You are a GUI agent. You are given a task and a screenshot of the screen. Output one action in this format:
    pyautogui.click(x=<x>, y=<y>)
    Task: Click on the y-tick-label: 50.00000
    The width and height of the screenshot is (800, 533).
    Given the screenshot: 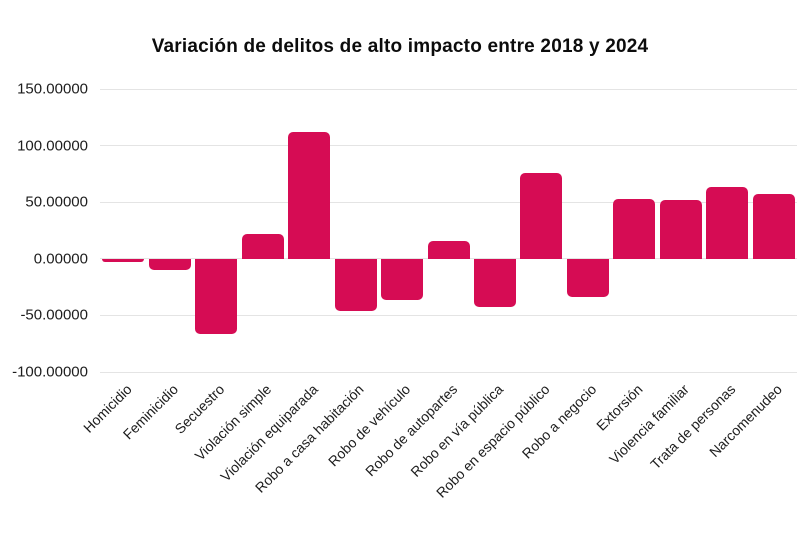 What is the action you would take?
    pyautogui.click(x=56, y=202)
    